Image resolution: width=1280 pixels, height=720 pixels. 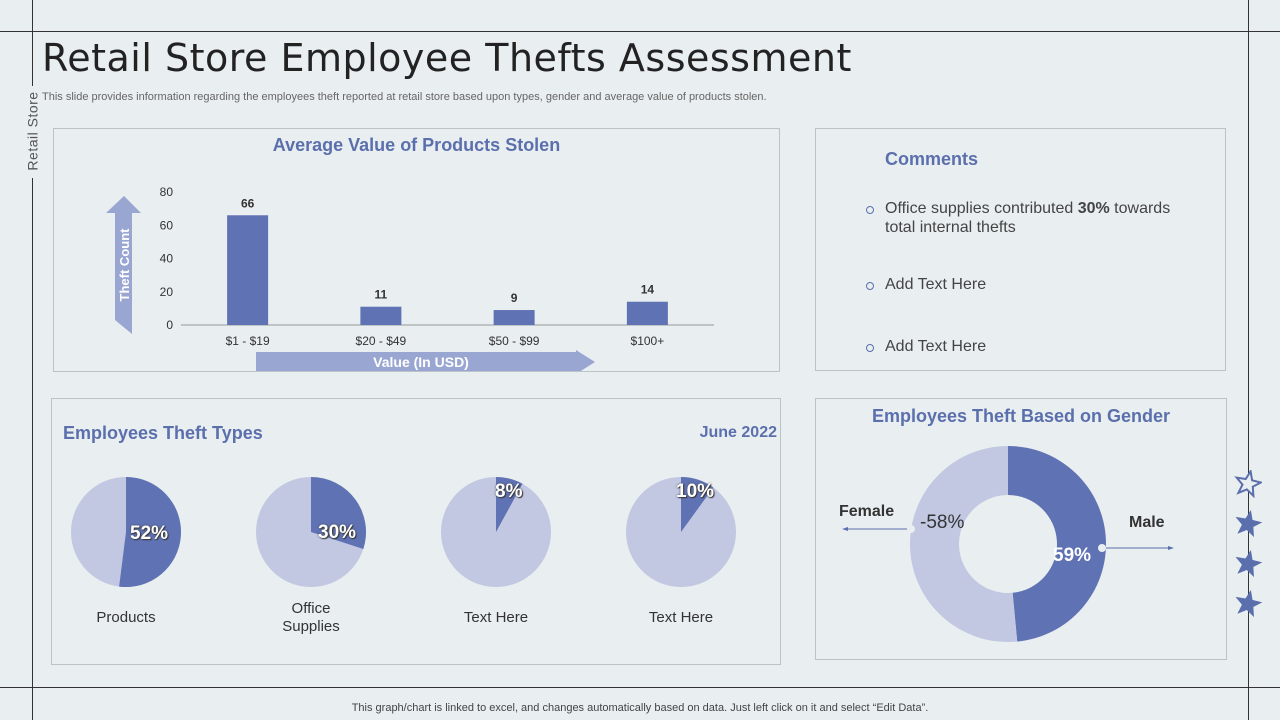 I want to click on pie-percent-label: 10%, so click(x=695, y=491).